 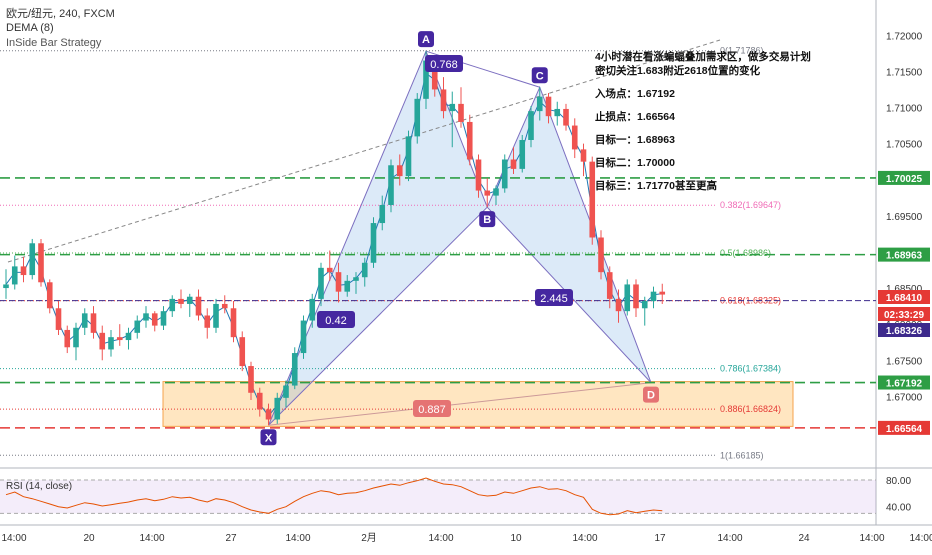 I want to click on plan-target-2: 目标二：1.70000, so click(x=635, y=163).